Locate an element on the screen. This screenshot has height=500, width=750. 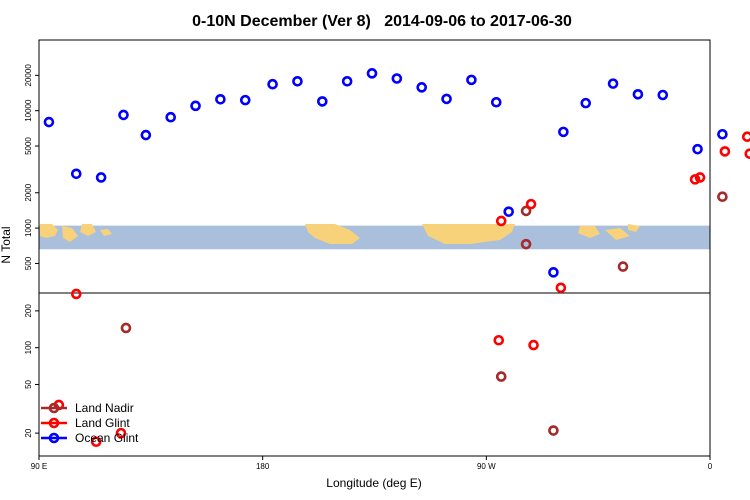
legend-label-land-glint: Land Glint is located at coordinates (102, 423).